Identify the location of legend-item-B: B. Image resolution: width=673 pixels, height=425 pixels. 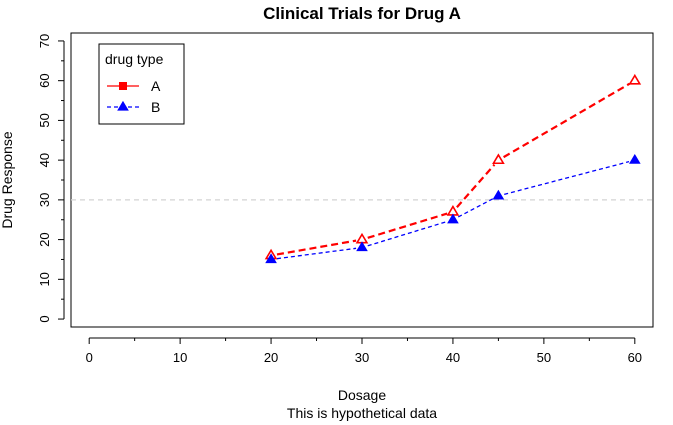
(133, 107).